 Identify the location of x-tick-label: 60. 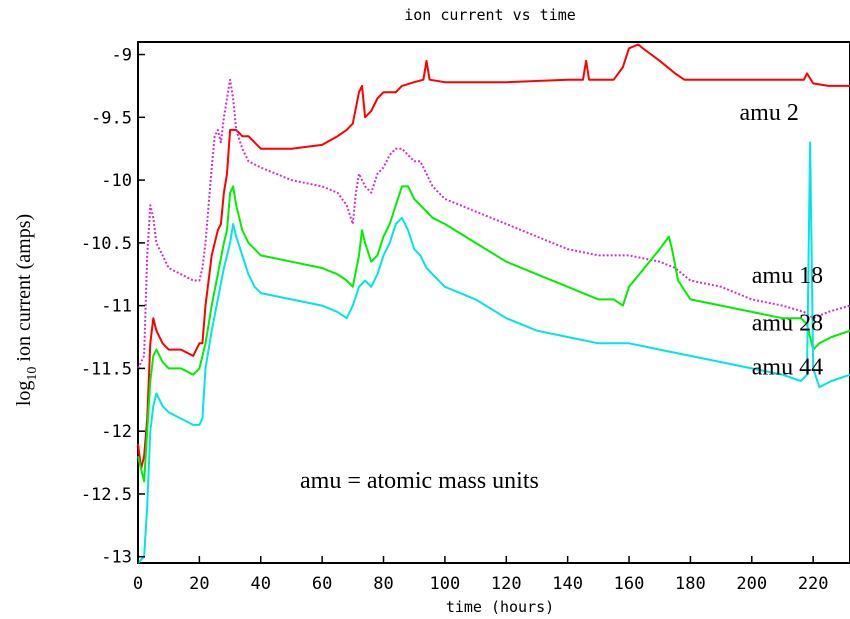
(322, 584).